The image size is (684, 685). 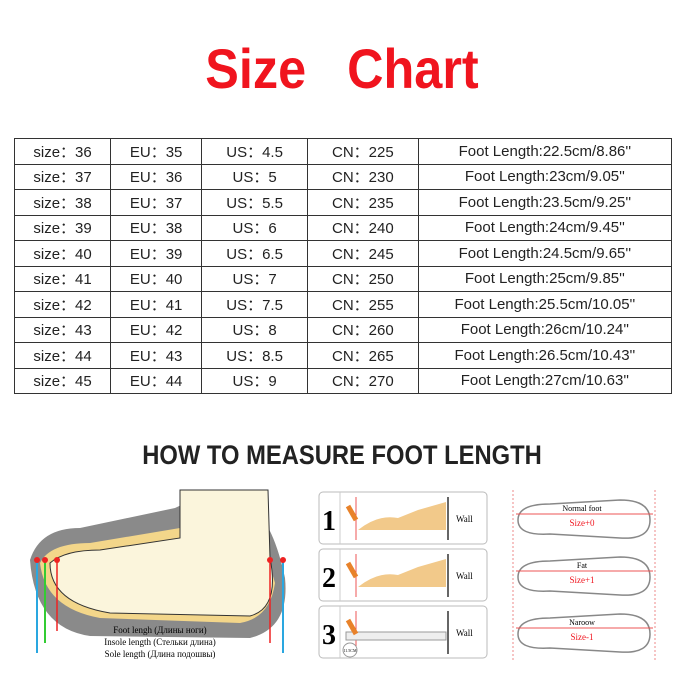 What do you see at coordinates (545, 176) in the screenshot?
I see `table-cell: Foot Length:23cm/9.05''` at bounding box center [545, 176].